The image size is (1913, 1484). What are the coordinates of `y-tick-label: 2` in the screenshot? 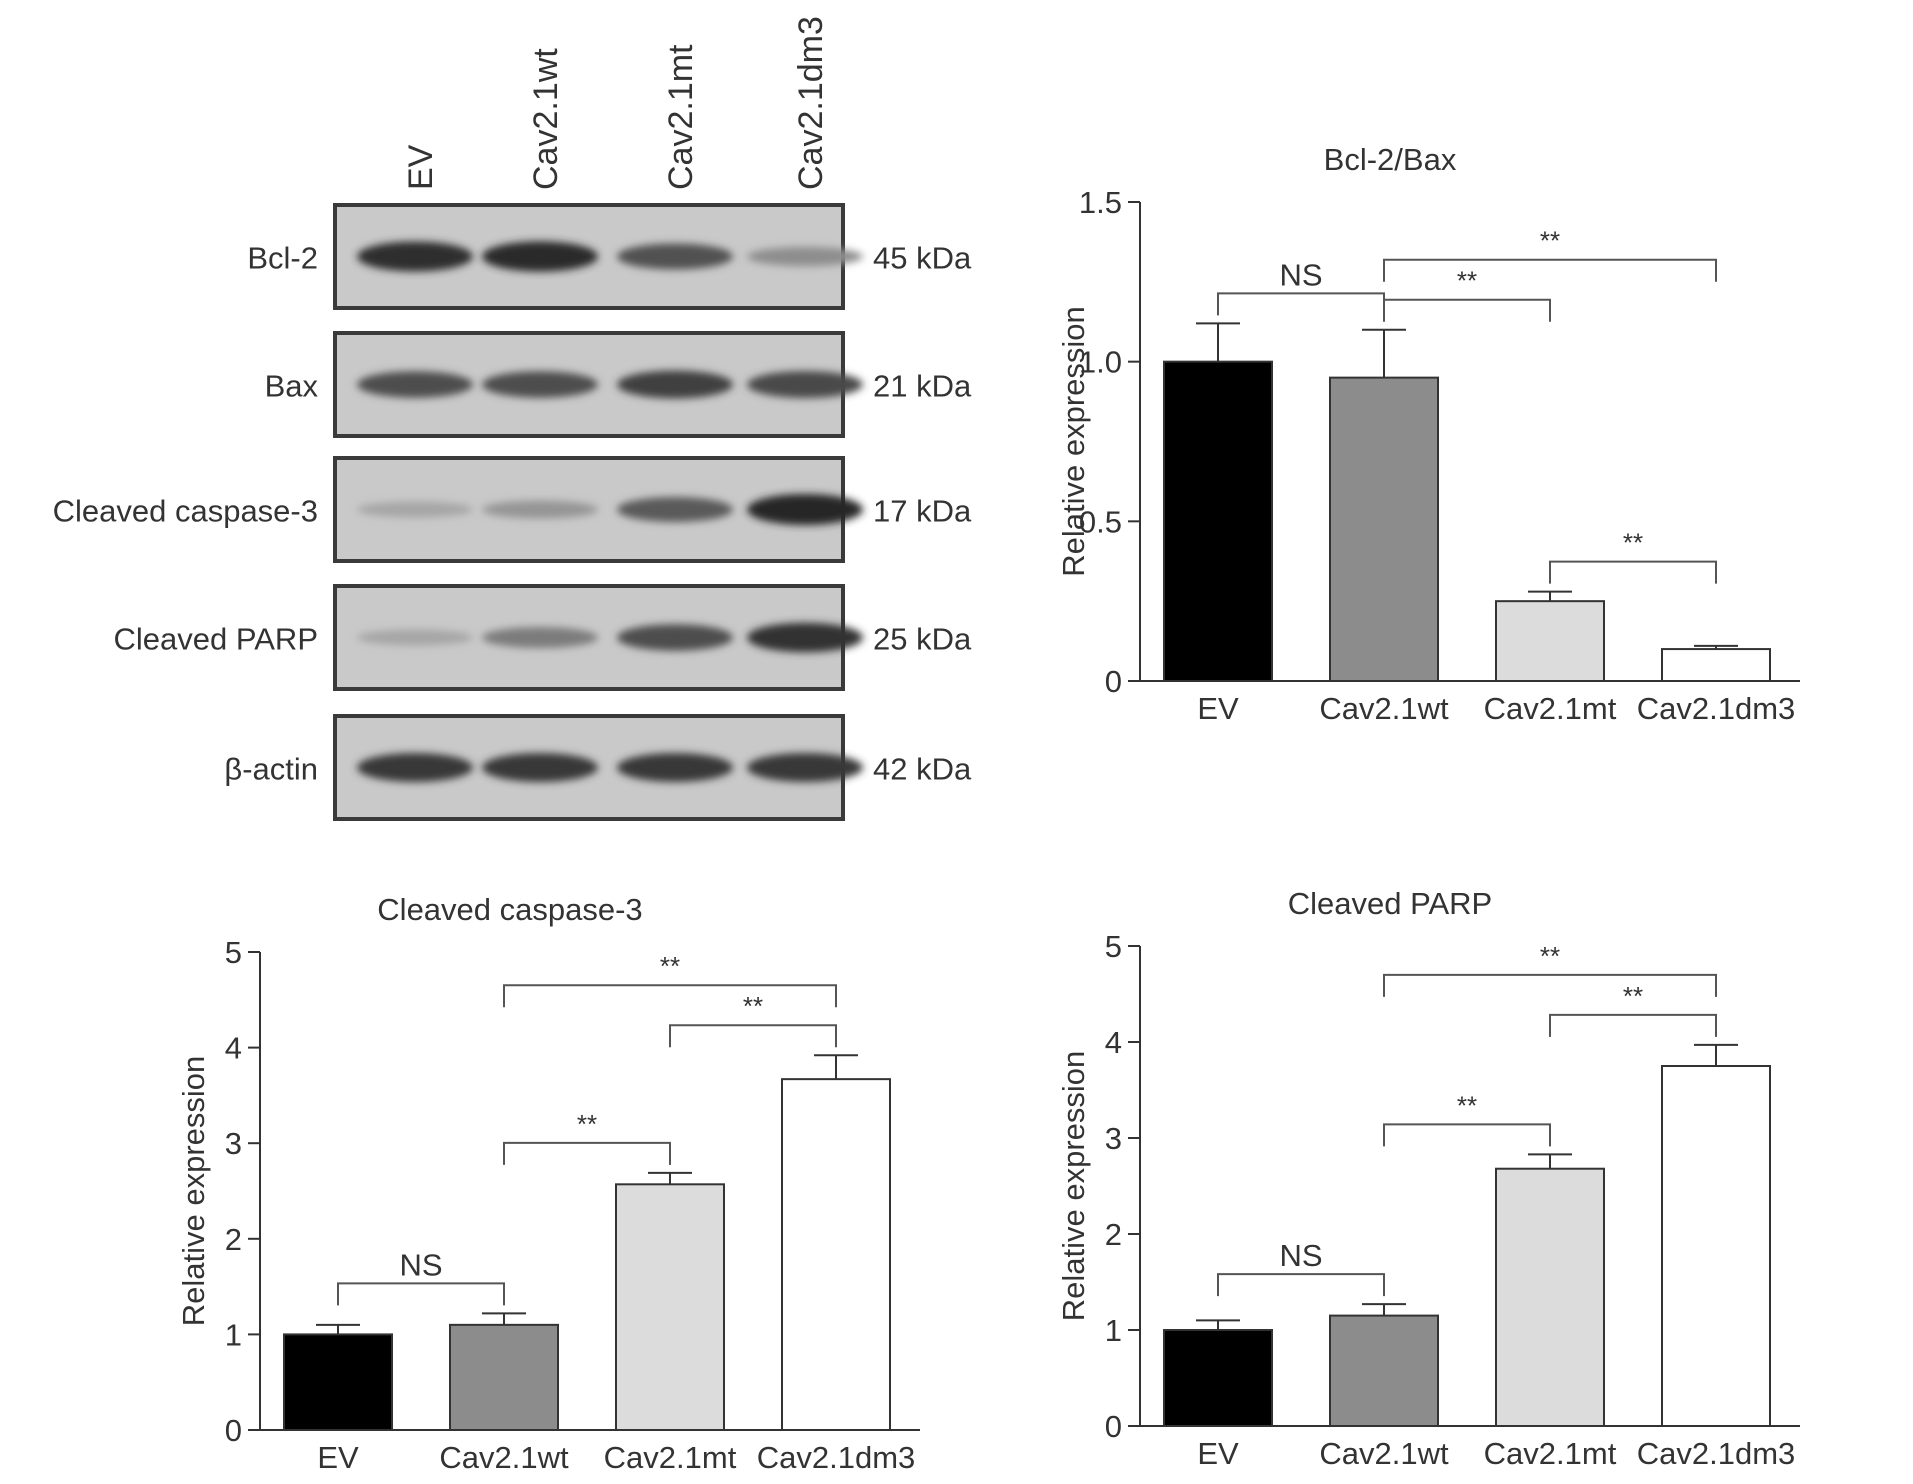 It's located at (1113, 1234).